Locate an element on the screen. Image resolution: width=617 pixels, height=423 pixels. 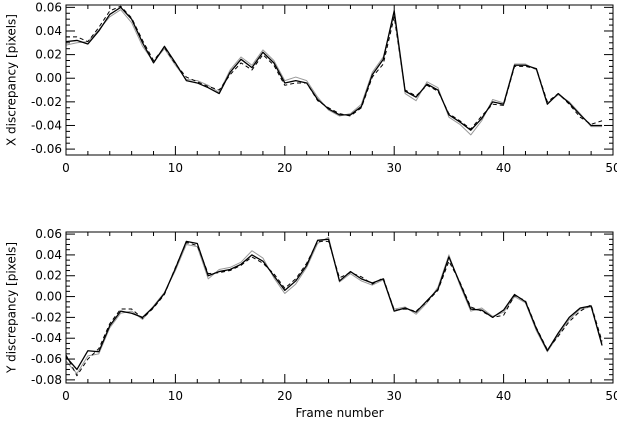
x-axis-title: Frame number is located at coordinates (339, 413).